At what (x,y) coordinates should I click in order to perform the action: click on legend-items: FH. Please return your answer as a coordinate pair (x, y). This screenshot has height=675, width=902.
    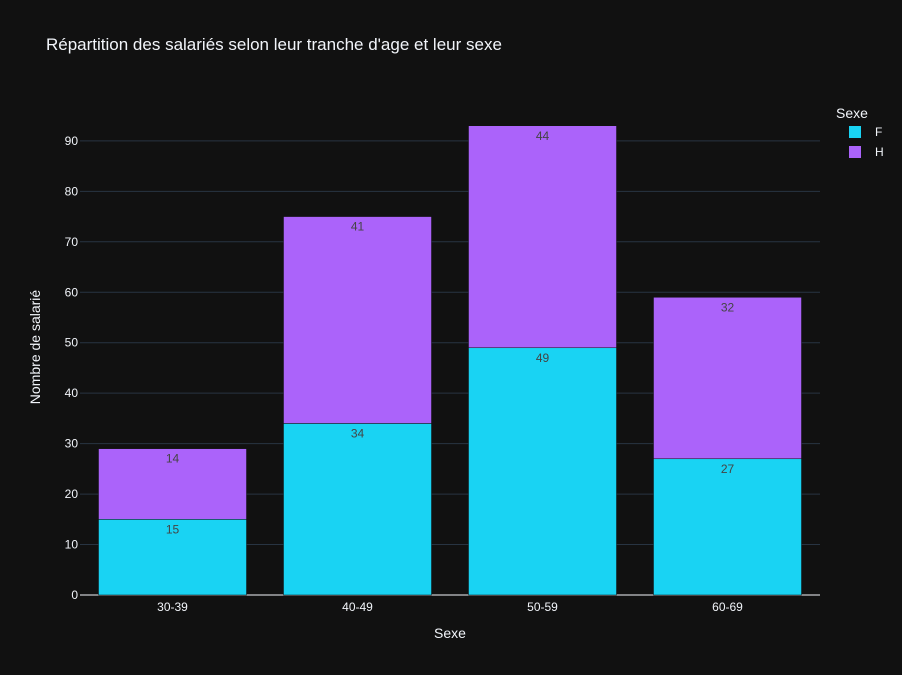
    Looking at the image, I should click on (866, 142).